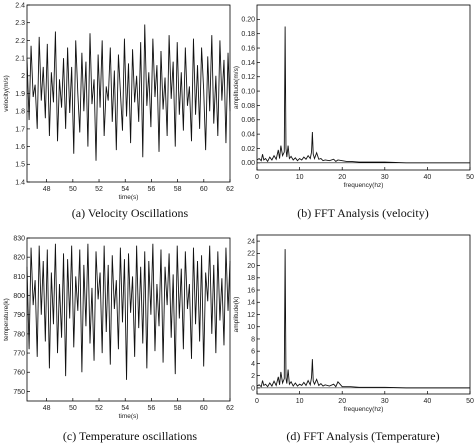  I want to click on y-tick-label: 0.18, so click(248, 34).